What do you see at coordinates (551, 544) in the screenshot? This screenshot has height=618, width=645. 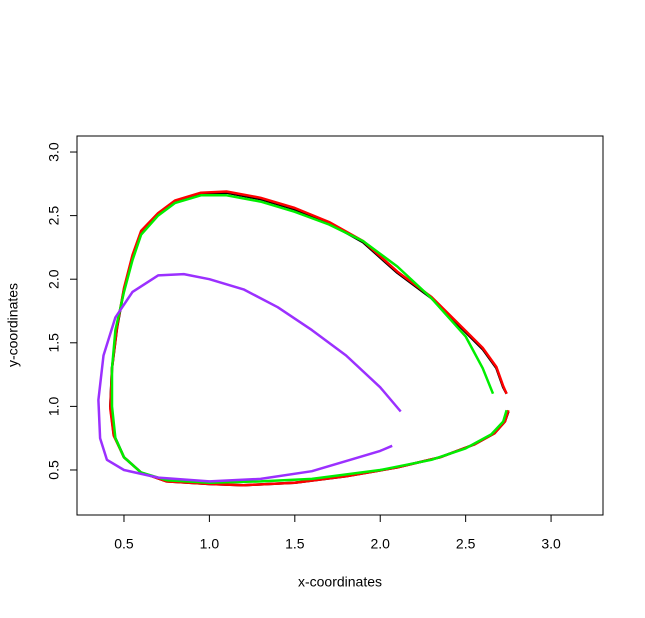 I see `x-tick-label: 3.0` at bounding box center [551, 544].